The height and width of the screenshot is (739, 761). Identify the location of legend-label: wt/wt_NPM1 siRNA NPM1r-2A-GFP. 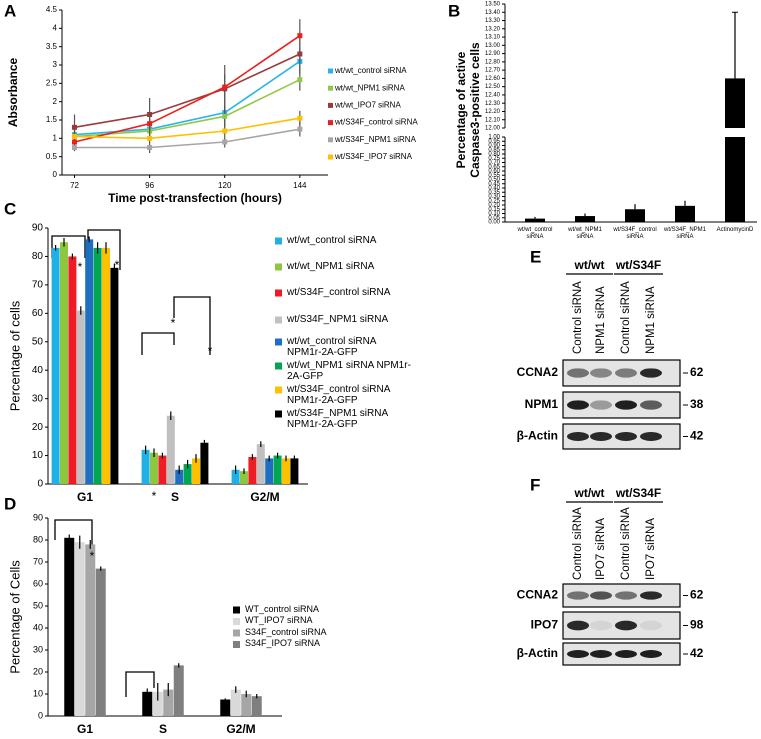
(349, 371).